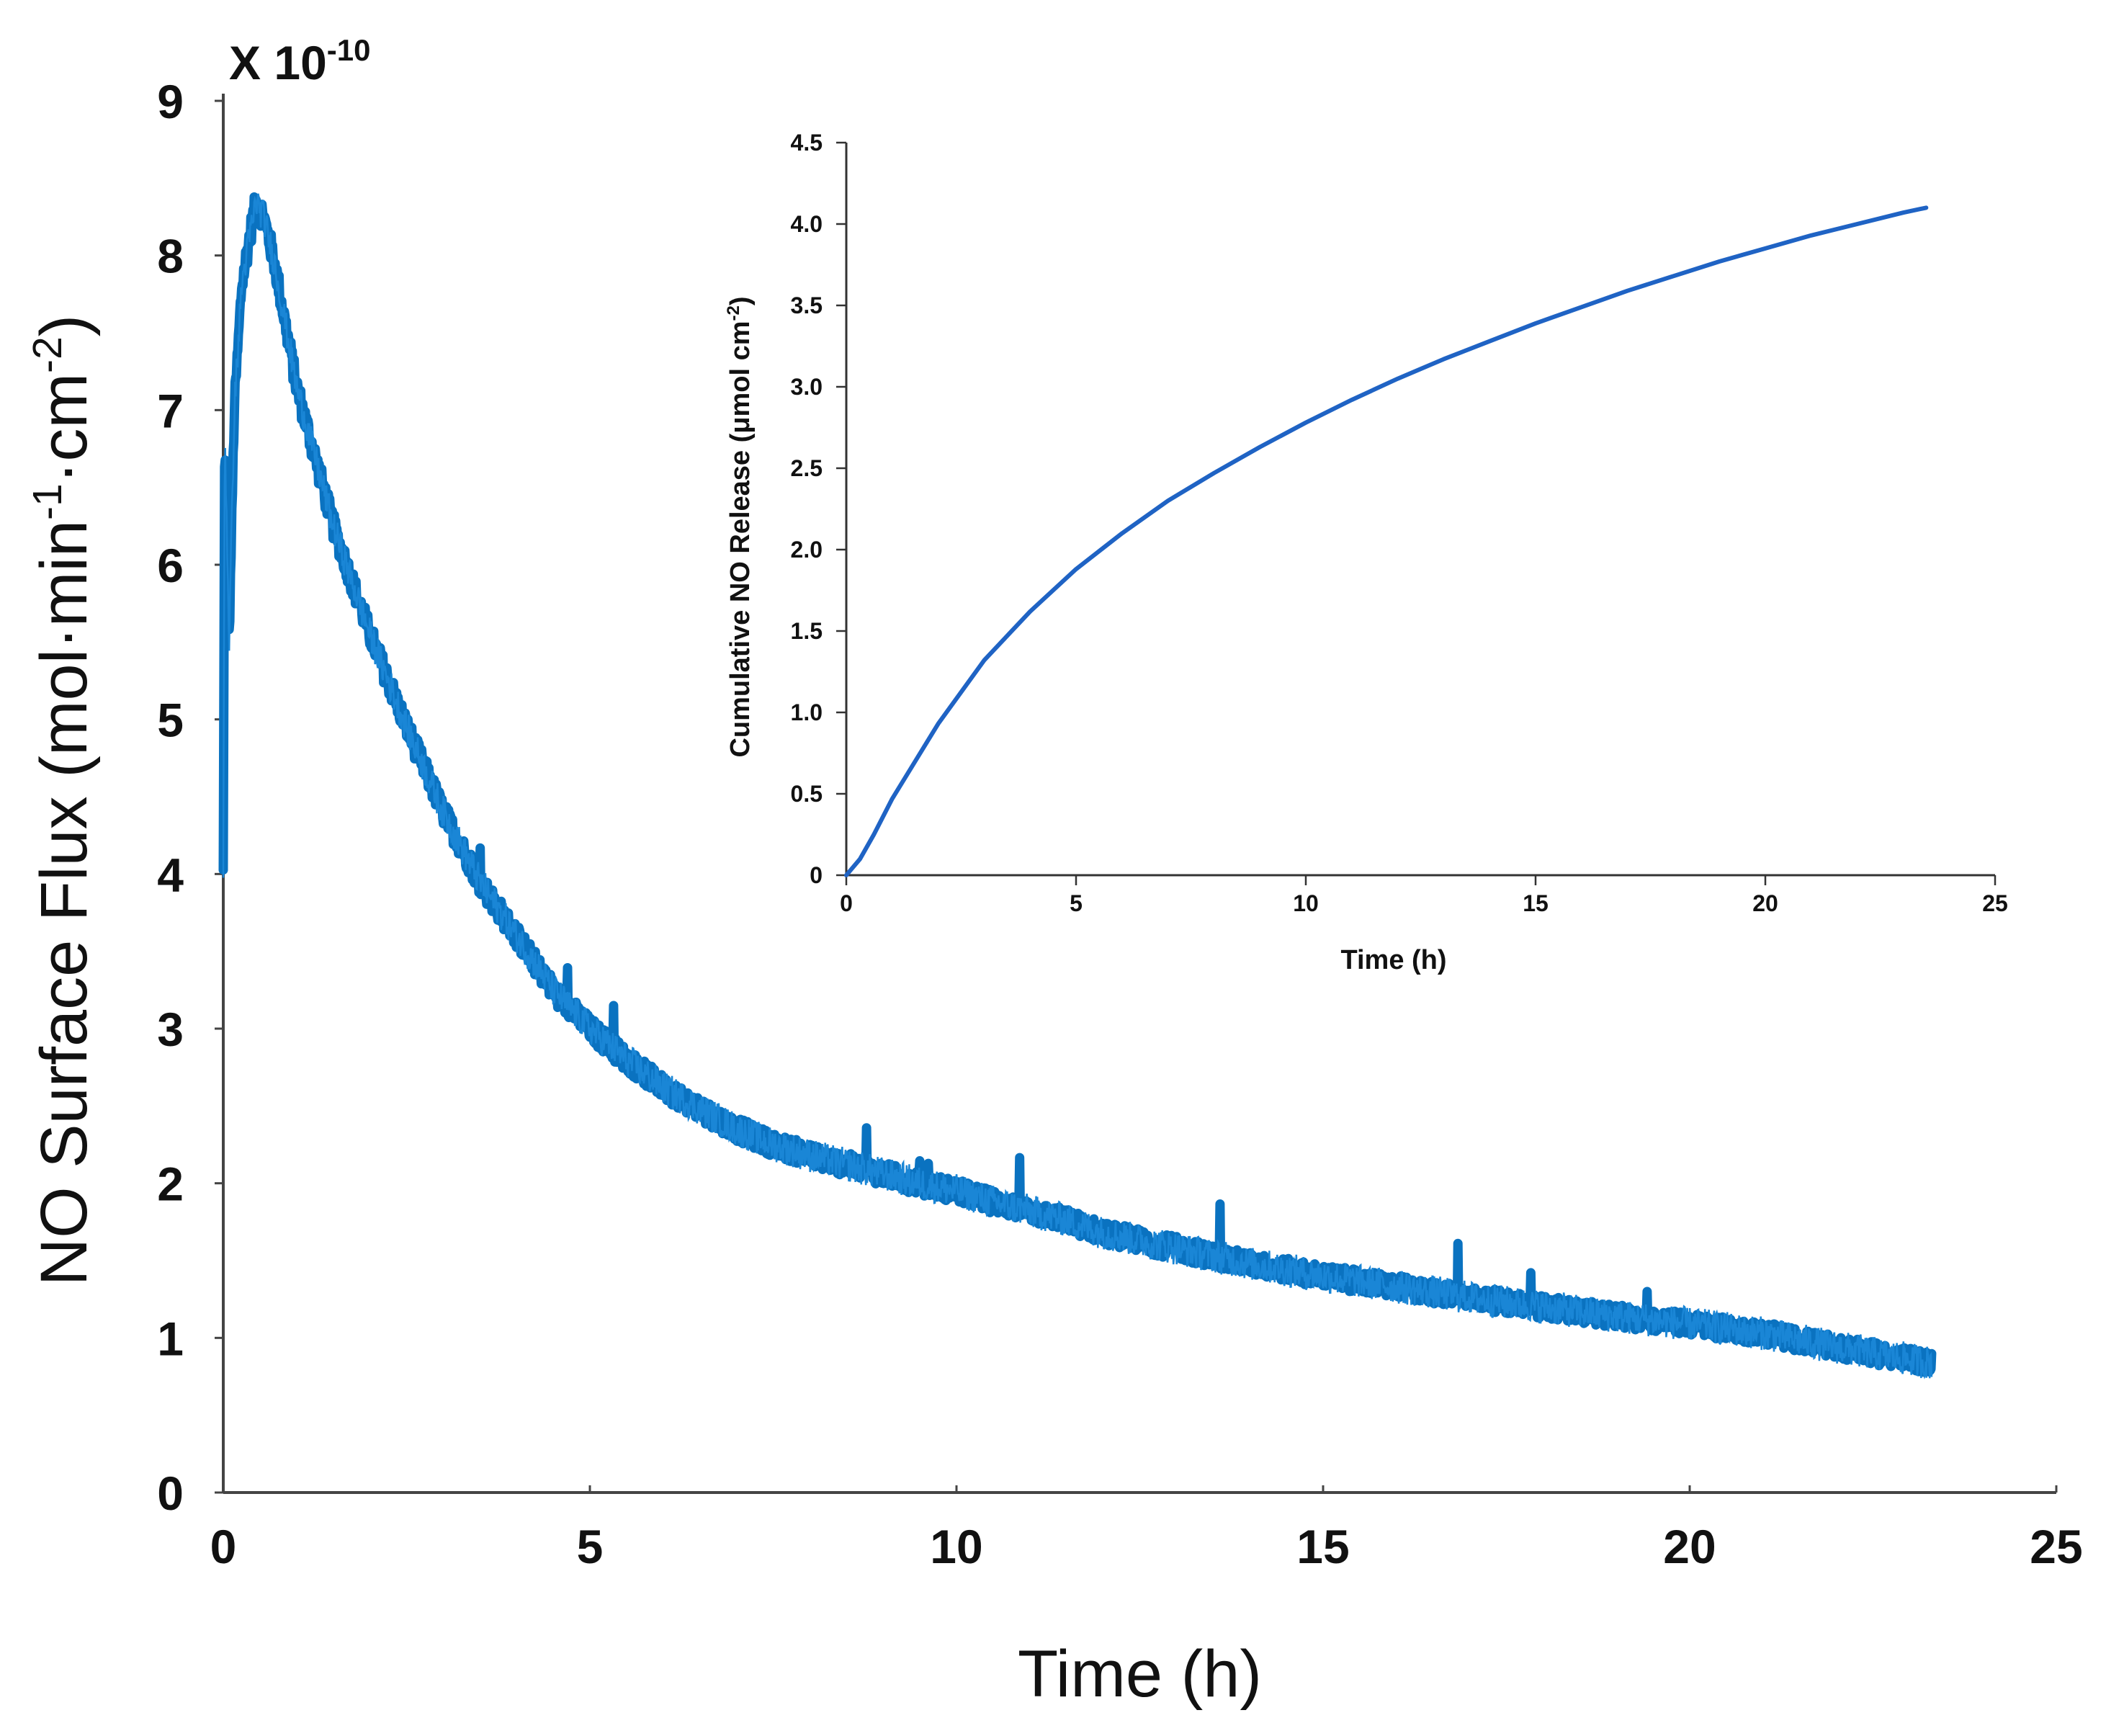 The height and width of the screenshot is (1736, 2106). What do you see at coordinates (171, 721) in the screenshot?
I see `main-y-tick-label: 5` at bounding box center [171, 721].